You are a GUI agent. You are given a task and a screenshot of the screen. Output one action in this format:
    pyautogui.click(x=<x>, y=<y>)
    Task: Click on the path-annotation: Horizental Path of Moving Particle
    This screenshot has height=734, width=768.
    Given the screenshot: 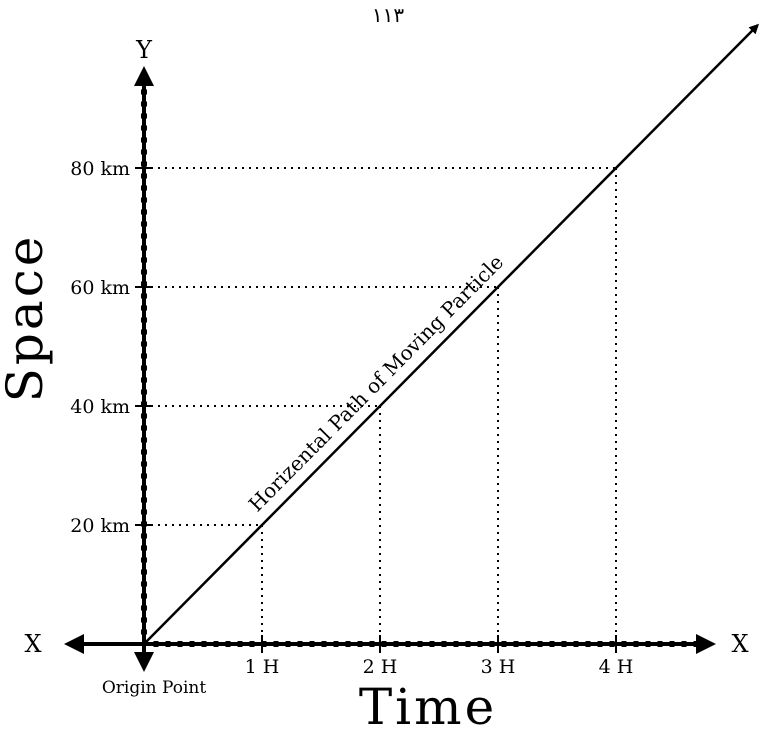 What is the action you would take?
    pyautogui.click(x=376, y=383)
    